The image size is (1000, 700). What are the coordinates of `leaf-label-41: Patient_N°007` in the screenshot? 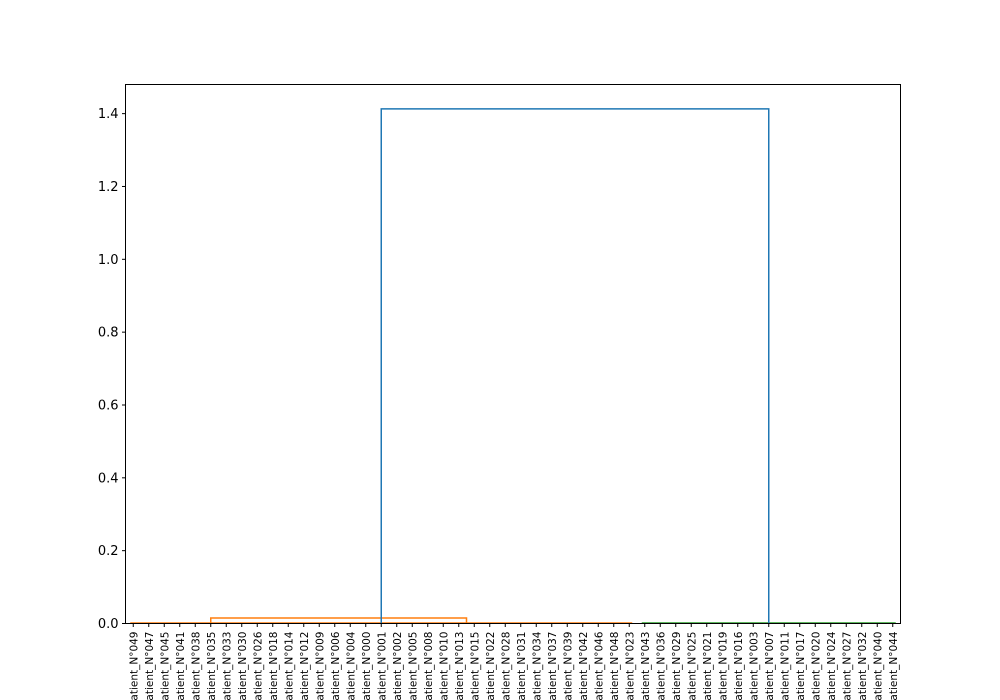 It's located at (770, 666).